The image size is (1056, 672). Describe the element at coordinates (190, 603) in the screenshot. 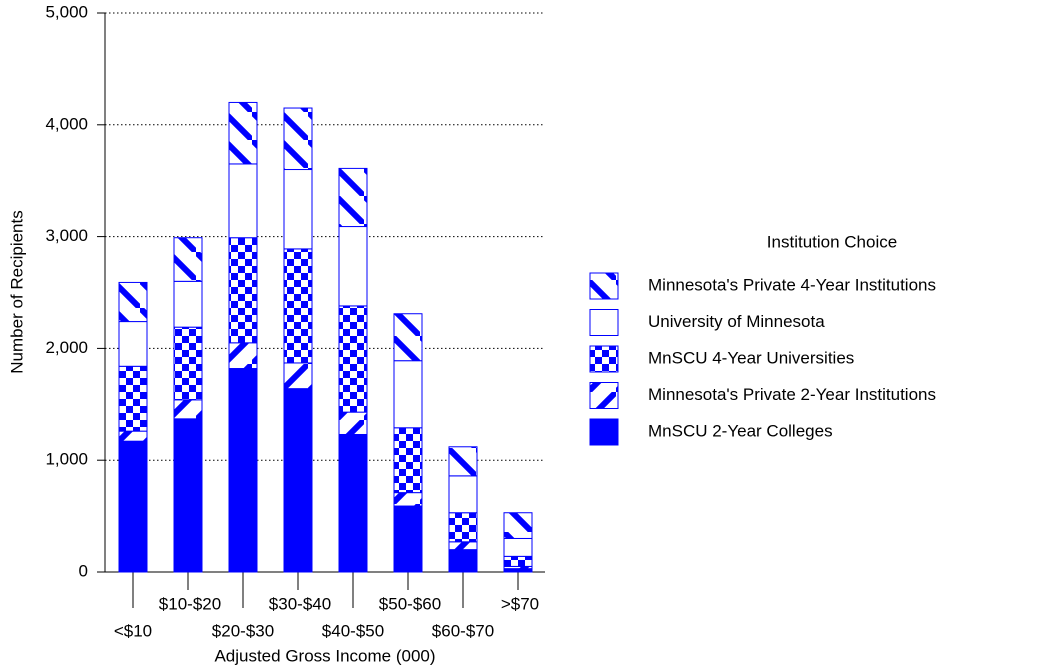

I see `x-tick-label: $10-$20` at that location.